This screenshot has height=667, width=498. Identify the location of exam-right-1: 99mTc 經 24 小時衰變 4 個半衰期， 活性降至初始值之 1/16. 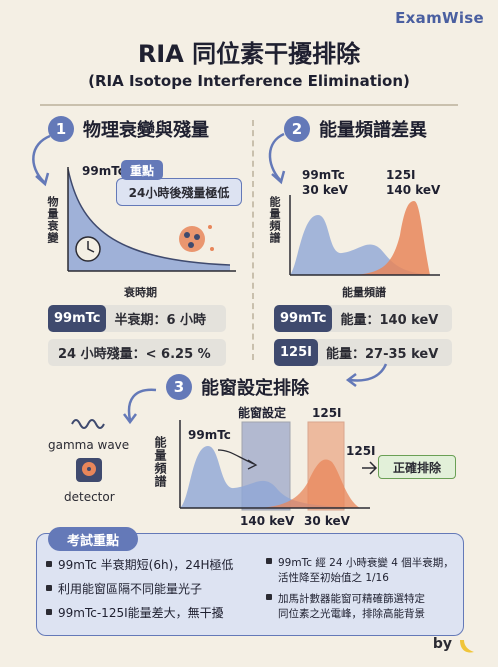
(363, 571).